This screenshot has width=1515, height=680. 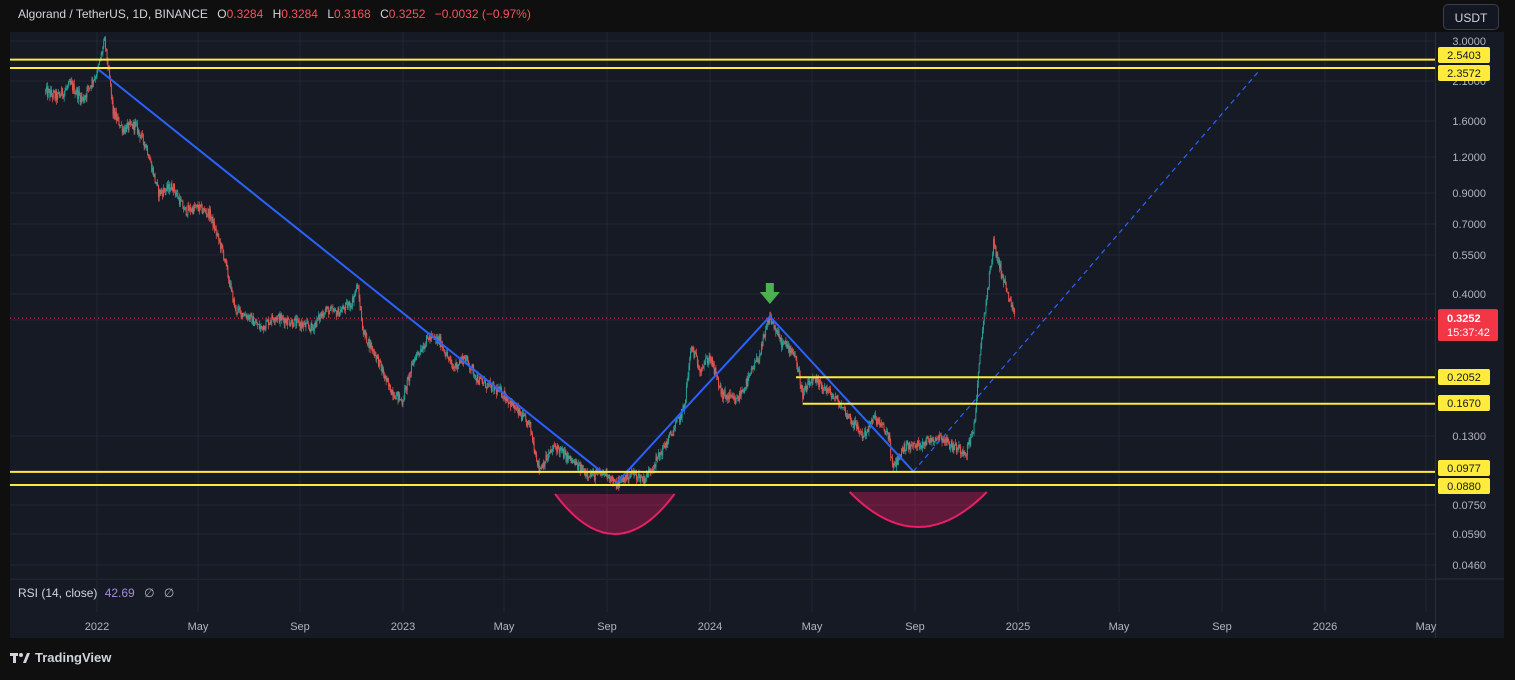 I want to click on currency-button: USDT, so click(x=1471, y=17).